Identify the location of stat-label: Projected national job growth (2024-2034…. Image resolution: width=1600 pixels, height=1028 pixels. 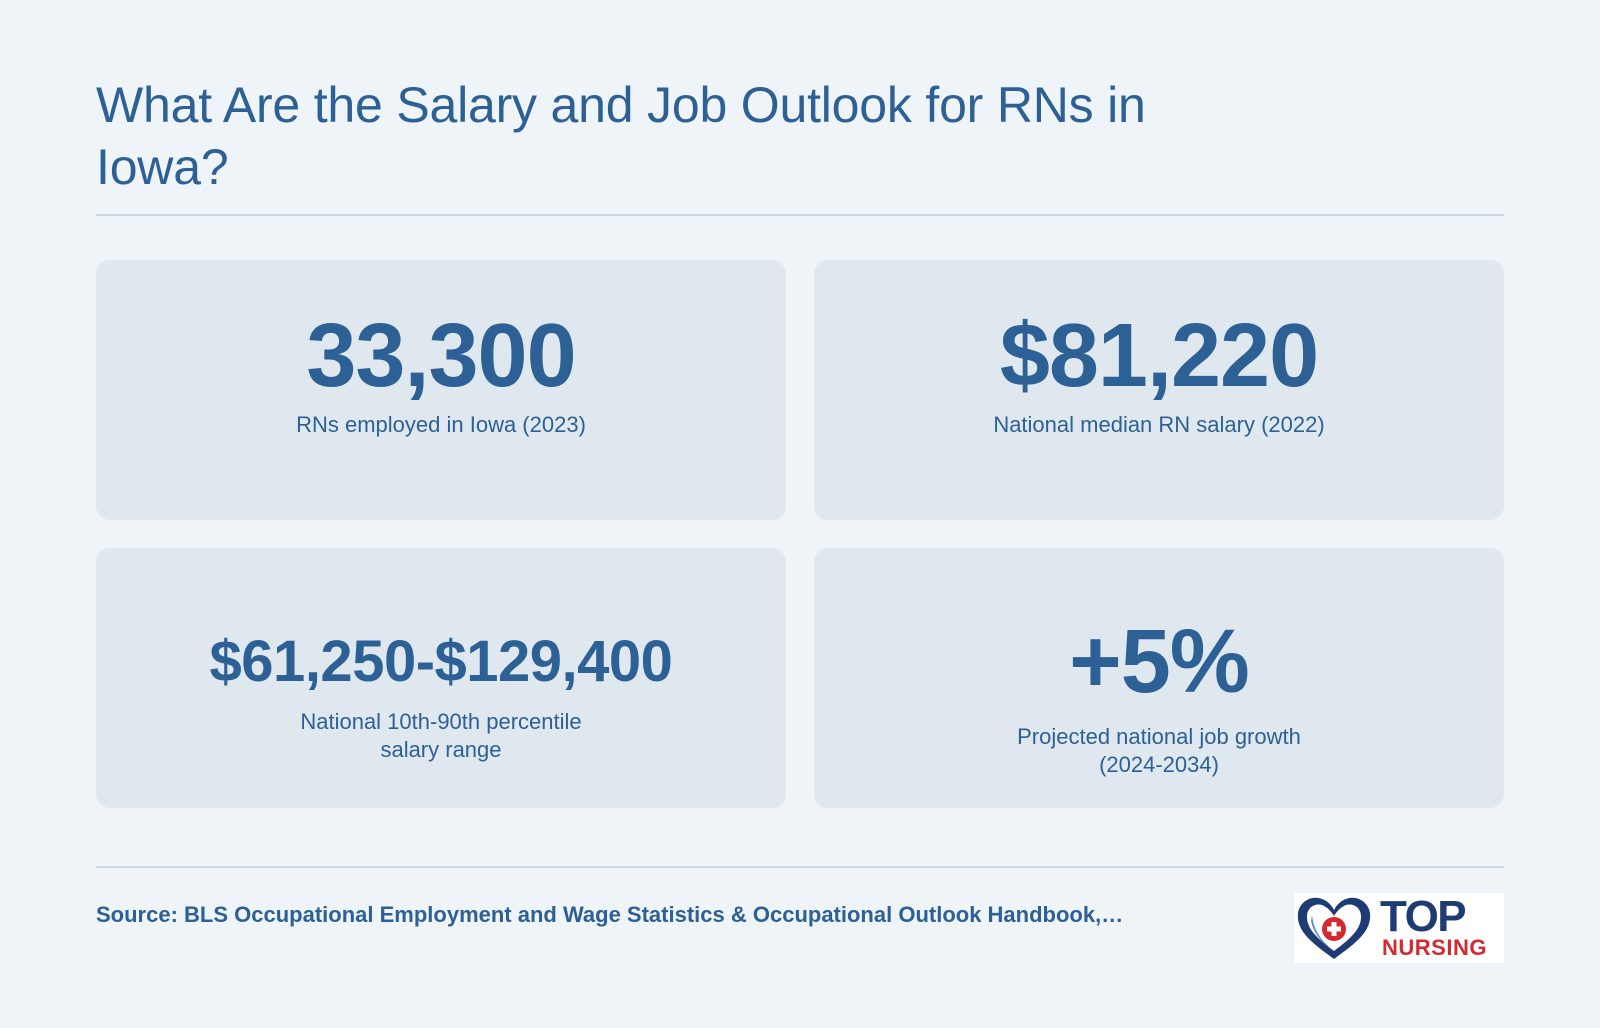
(1159, 750).